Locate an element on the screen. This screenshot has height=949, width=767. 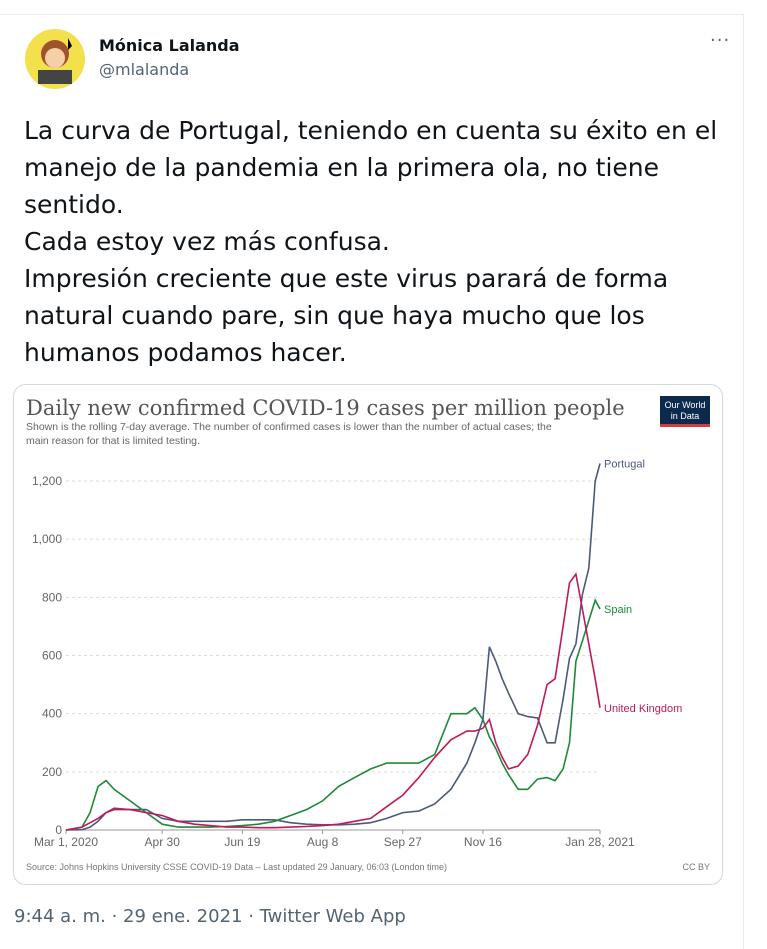
x-tick-label: Sep 27 is located at coordinates (403, 842).